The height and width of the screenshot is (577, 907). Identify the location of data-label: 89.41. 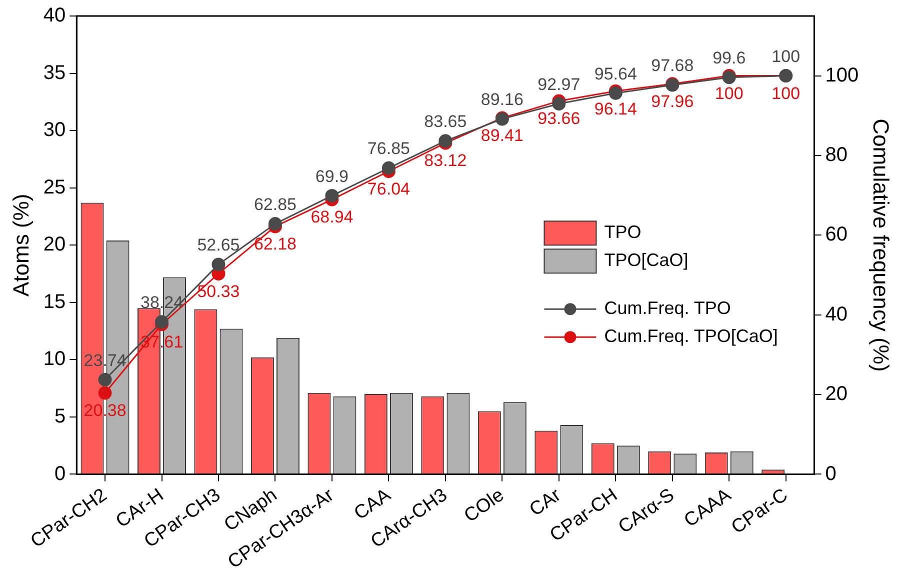
(502, 136).